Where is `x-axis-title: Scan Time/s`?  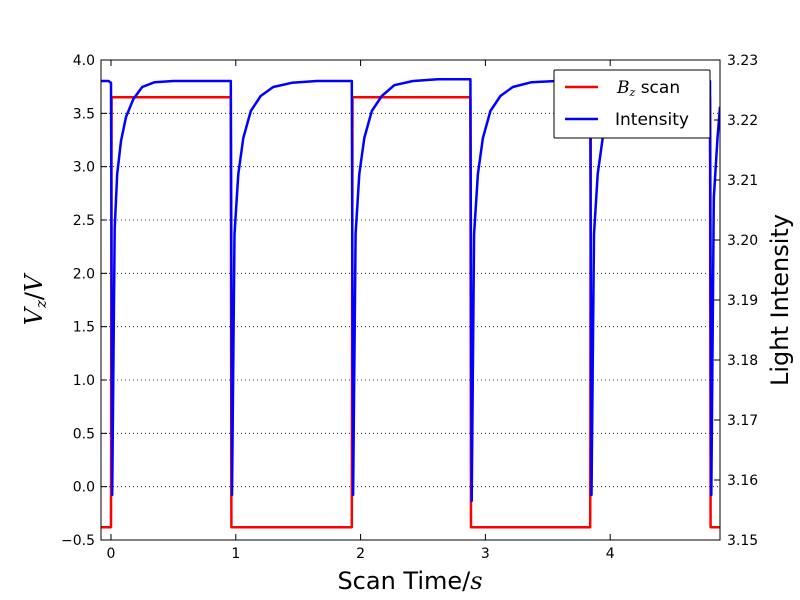
x-axis-title: Scan Time/s is located at coordinates (409, 581).